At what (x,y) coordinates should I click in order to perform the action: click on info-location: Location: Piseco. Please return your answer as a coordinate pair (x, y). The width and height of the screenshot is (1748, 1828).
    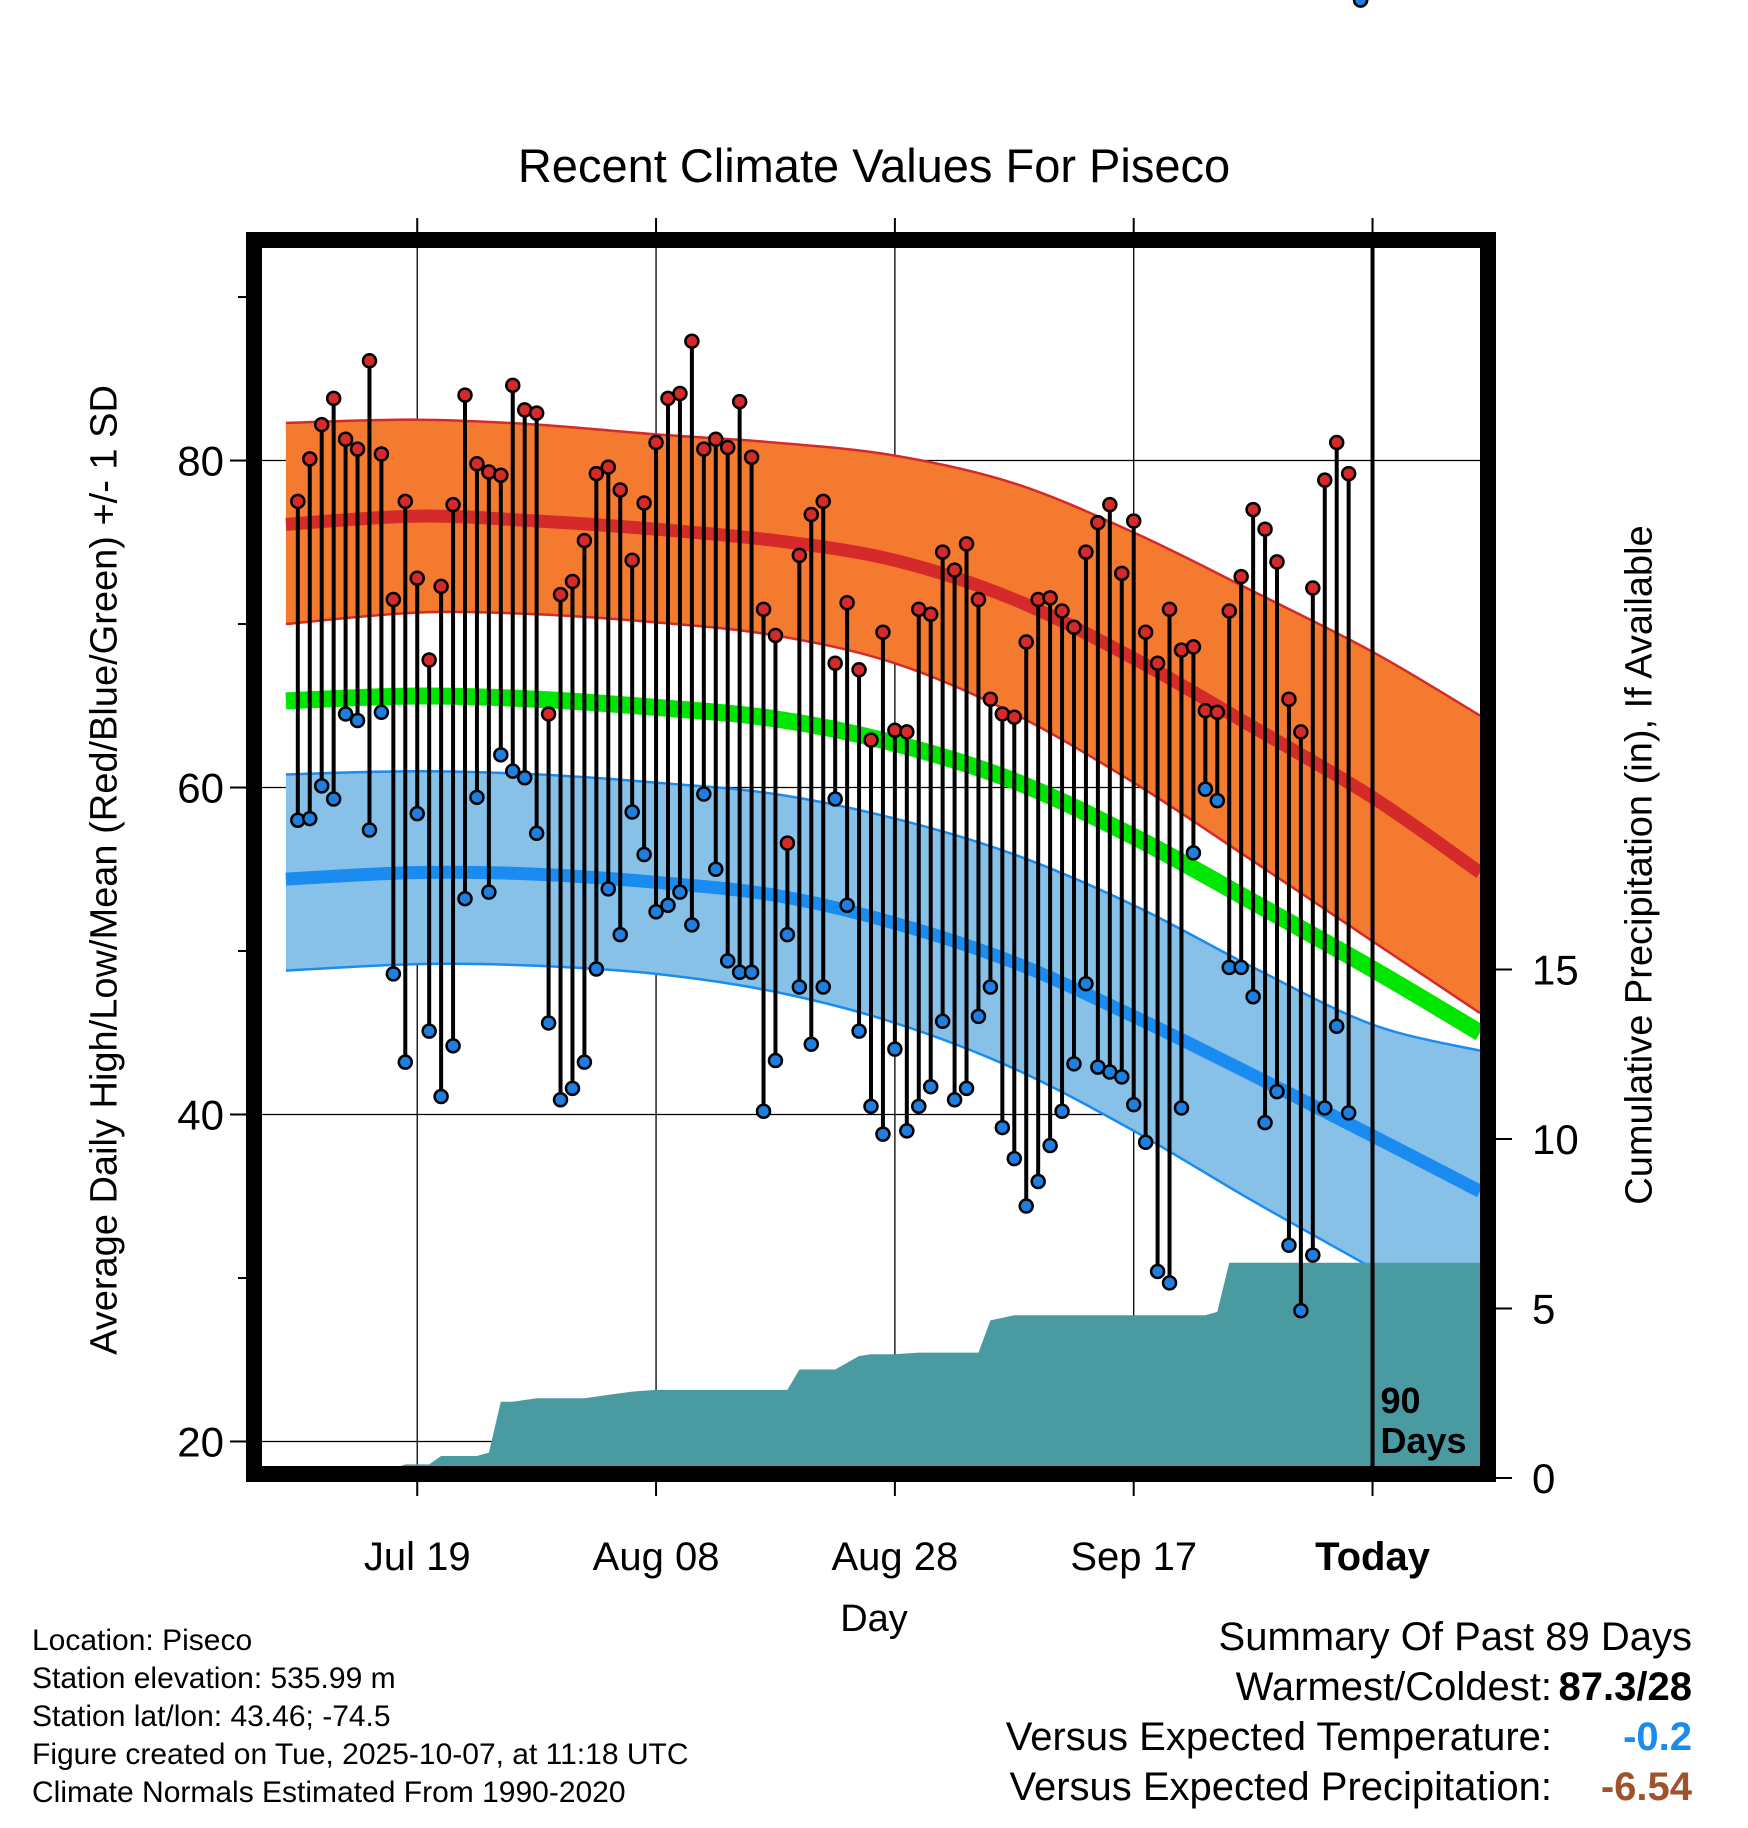
    Looking at the image, I should click on (142, 1640).